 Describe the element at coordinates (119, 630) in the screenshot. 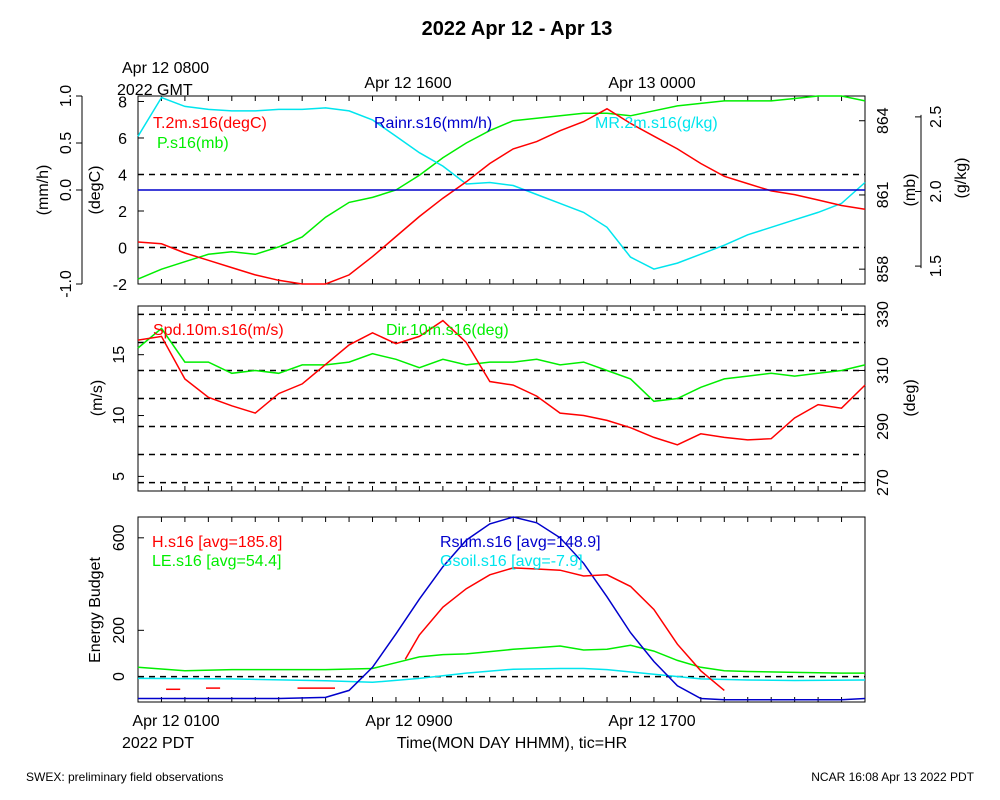

I see `energy-tick-label: 200` at that location.